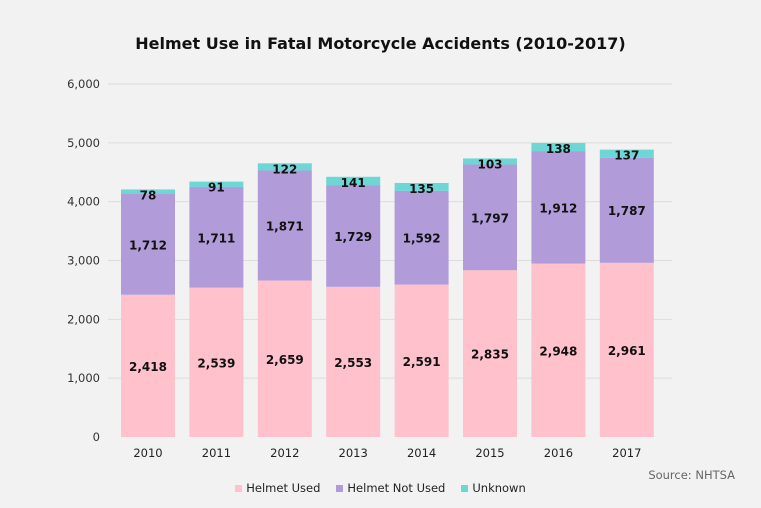 This screenshot has height=508, width=761. I want to click on data-label: 1,871, so click(285, 227).